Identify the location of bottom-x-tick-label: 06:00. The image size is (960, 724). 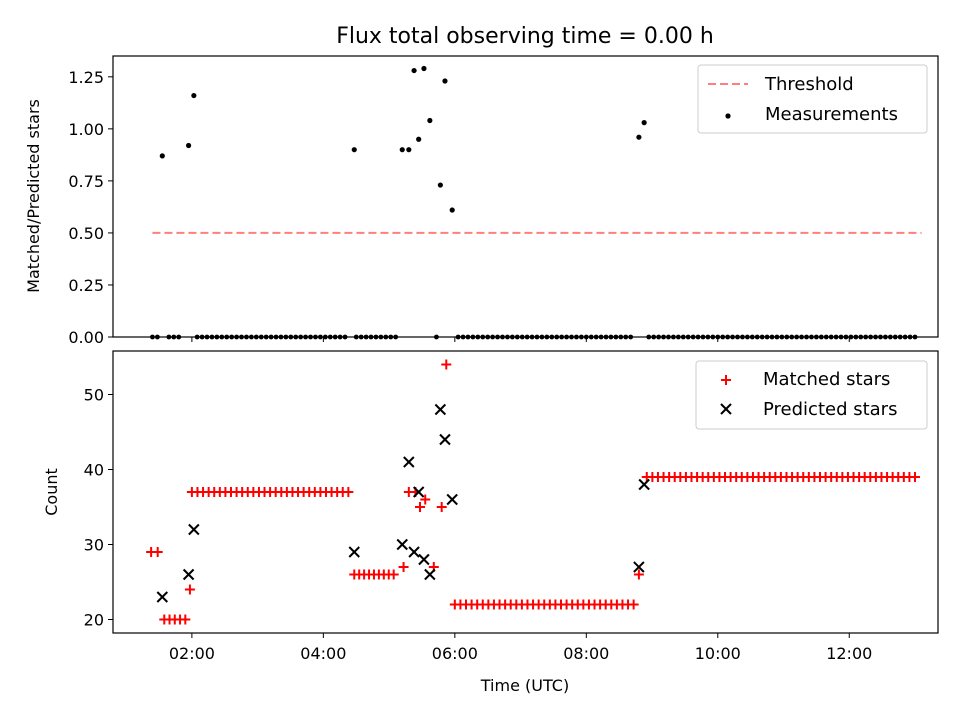
(455, 653).